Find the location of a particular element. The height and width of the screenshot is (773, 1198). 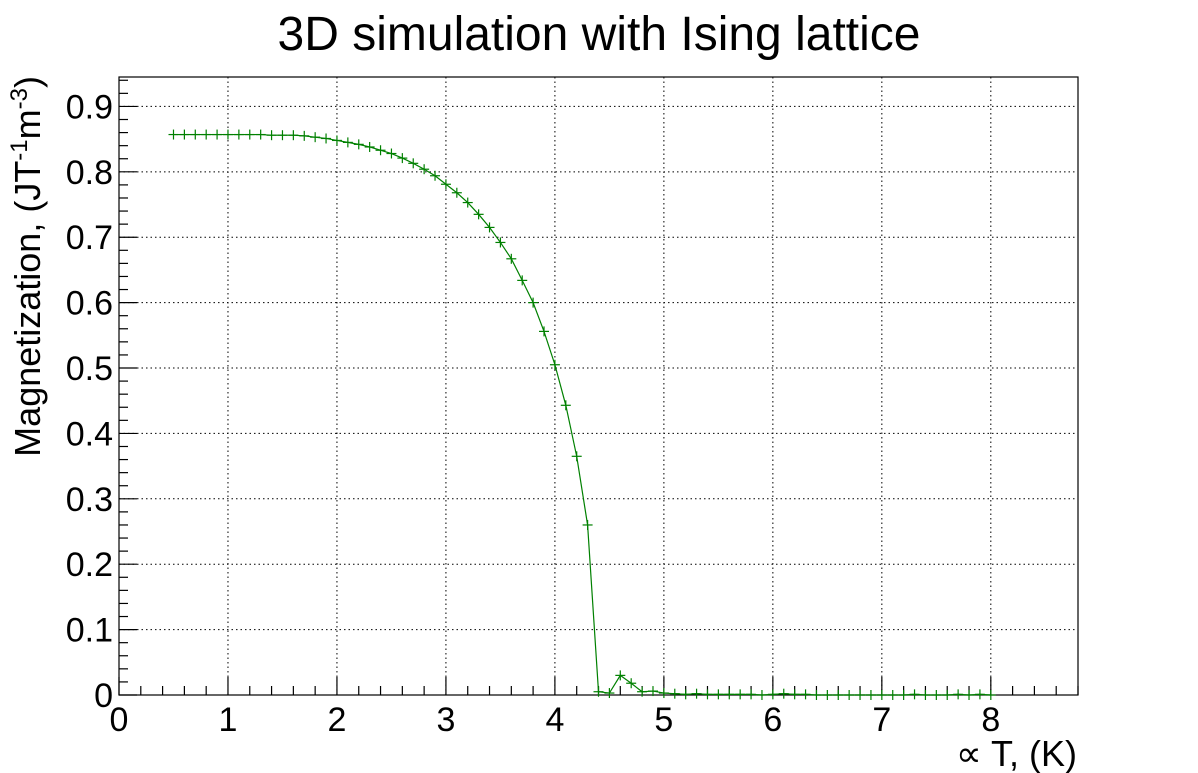

x-tick-label: 0 is located at coordinates (119, 720).